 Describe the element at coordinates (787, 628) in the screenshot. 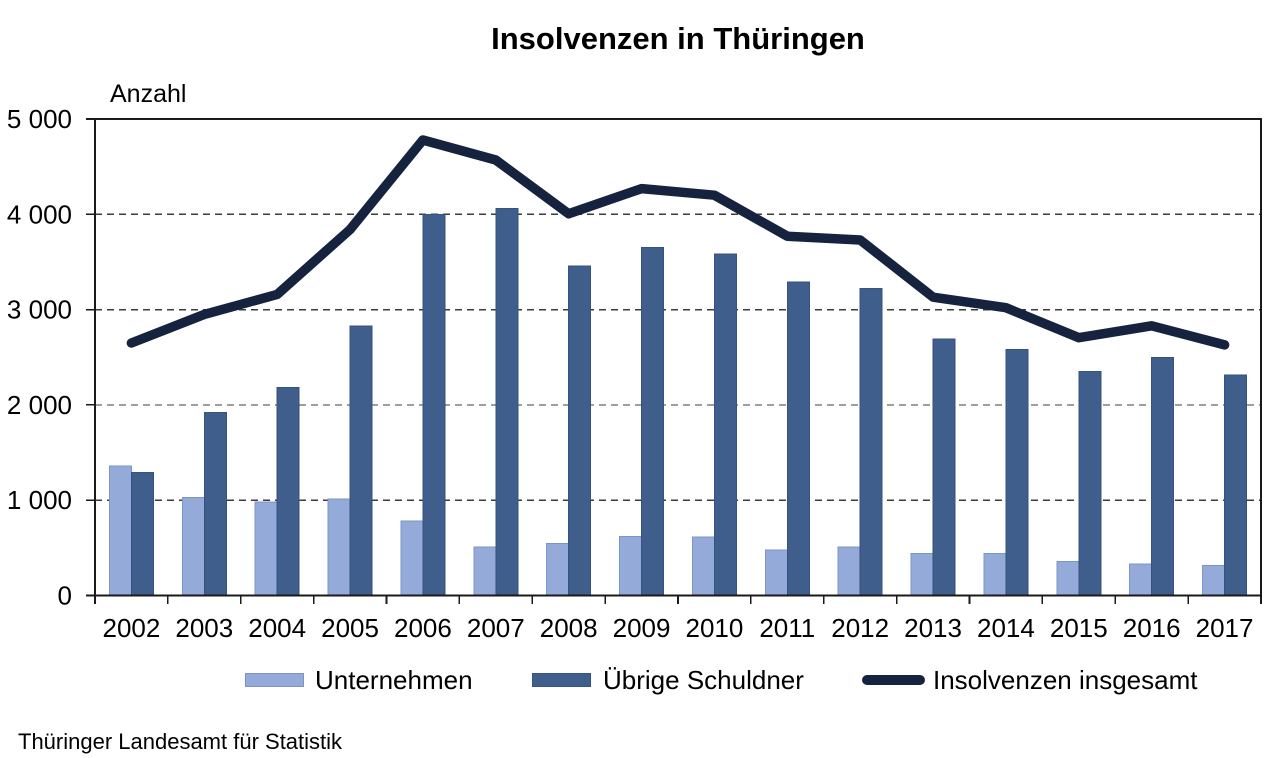

I see `x-label-2011: 2011` at that location.